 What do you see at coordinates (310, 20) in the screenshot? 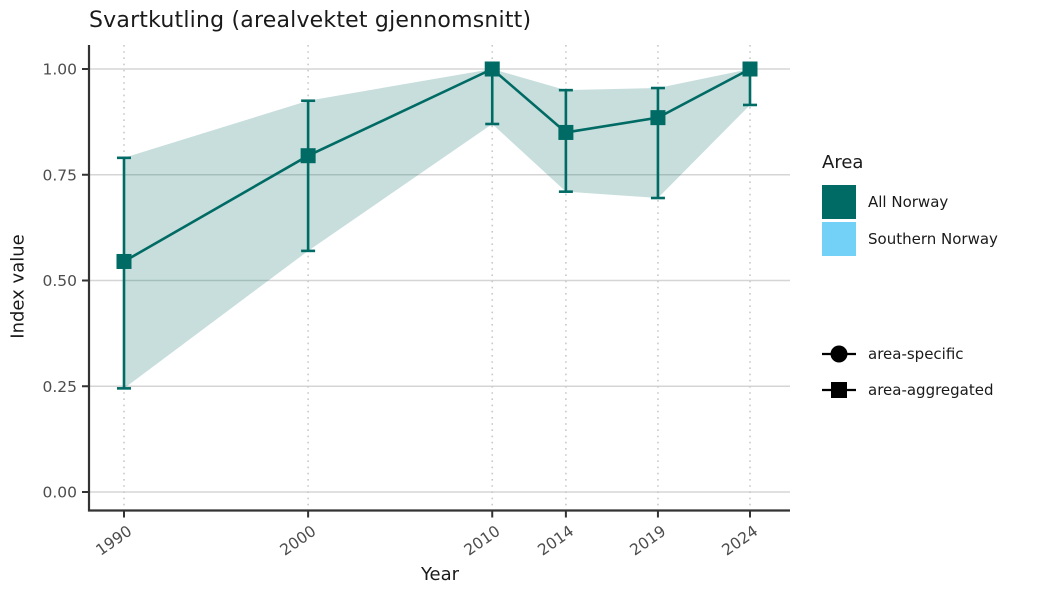
I see `chart-title: Svartkutling (arealvektet gjennomsnitt)` at bounding box center [310, 20].